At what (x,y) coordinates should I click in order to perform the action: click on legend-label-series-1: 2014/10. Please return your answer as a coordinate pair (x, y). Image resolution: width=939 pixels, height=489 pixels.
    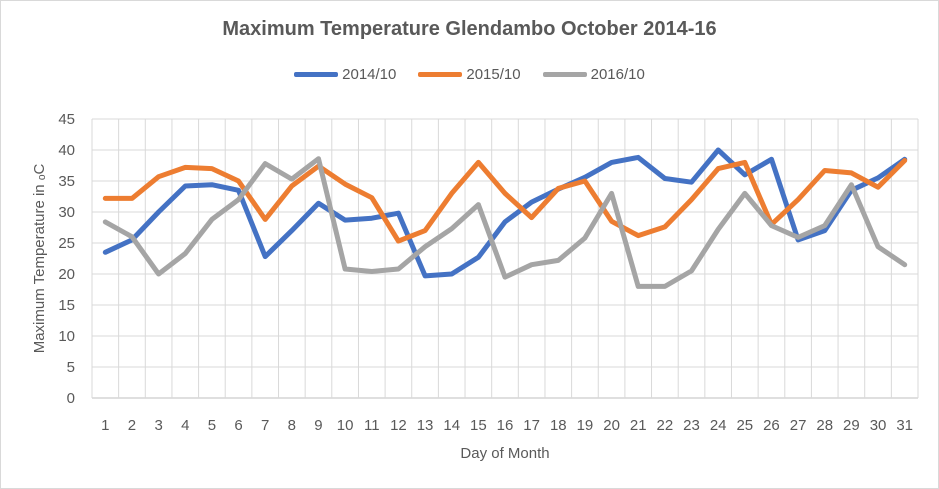
    Looking at the image, I should click on (369, 74).